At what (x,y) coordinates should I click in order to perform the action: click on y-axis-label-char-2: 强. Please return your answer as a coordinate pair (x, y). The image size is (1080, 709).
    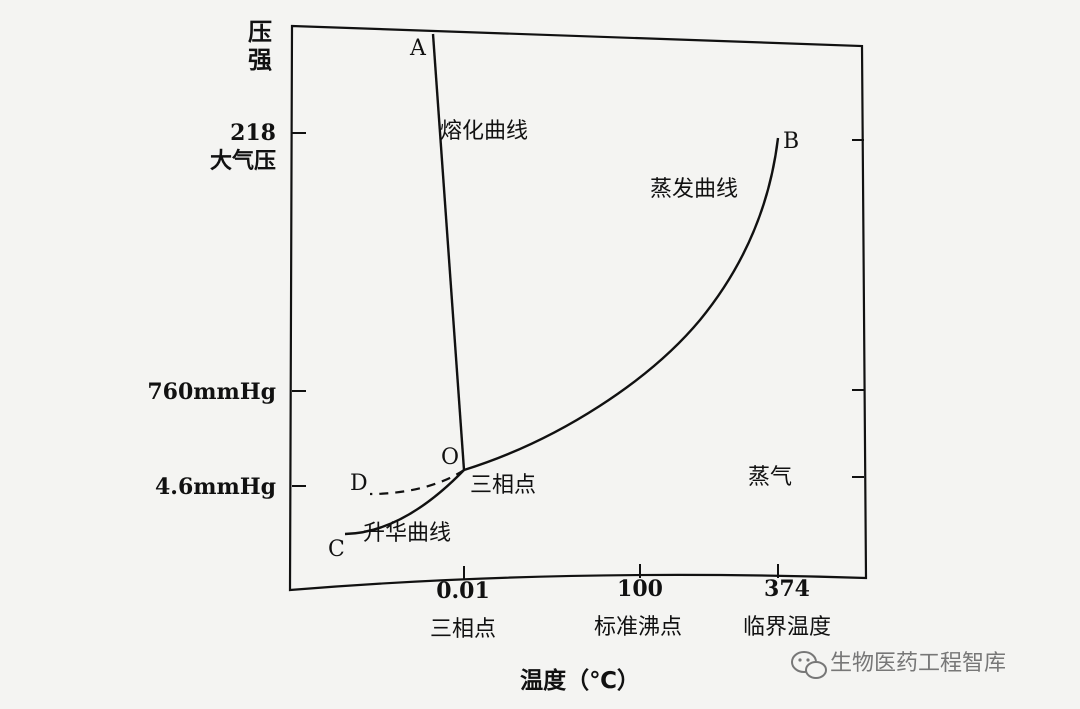
    Looking at the image, I should click on (260, 60).